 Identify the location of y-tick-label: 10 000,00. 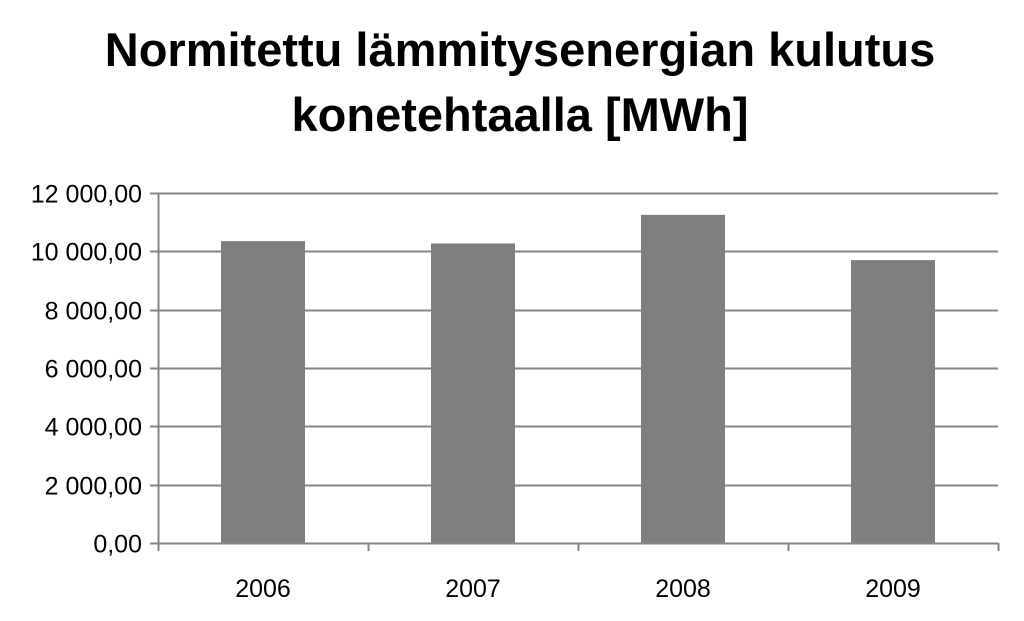
(86, 253).